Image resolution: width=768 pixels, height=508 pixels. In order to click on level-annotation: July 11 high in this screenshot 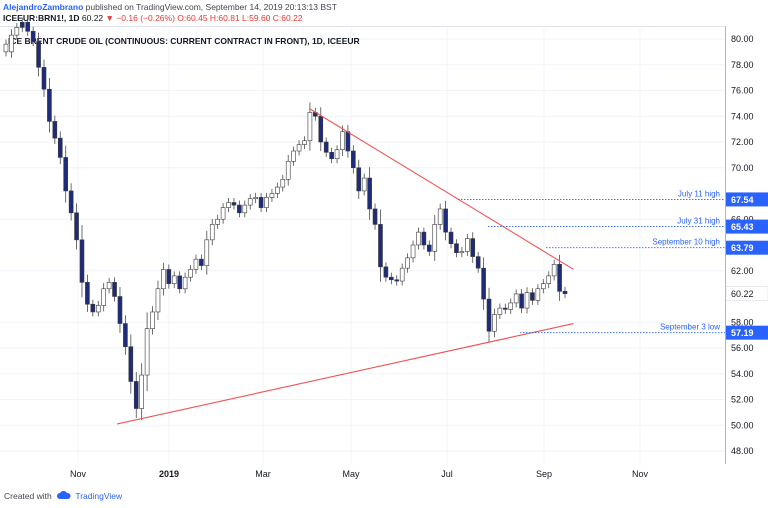, I will do `click(699, 193)`.